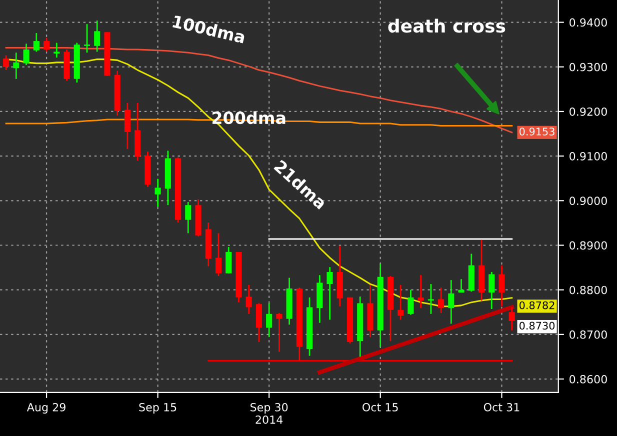 This screenshot has height=436, width=617. I want to click on y-tick-label: 0.8900, so click(588, 245).